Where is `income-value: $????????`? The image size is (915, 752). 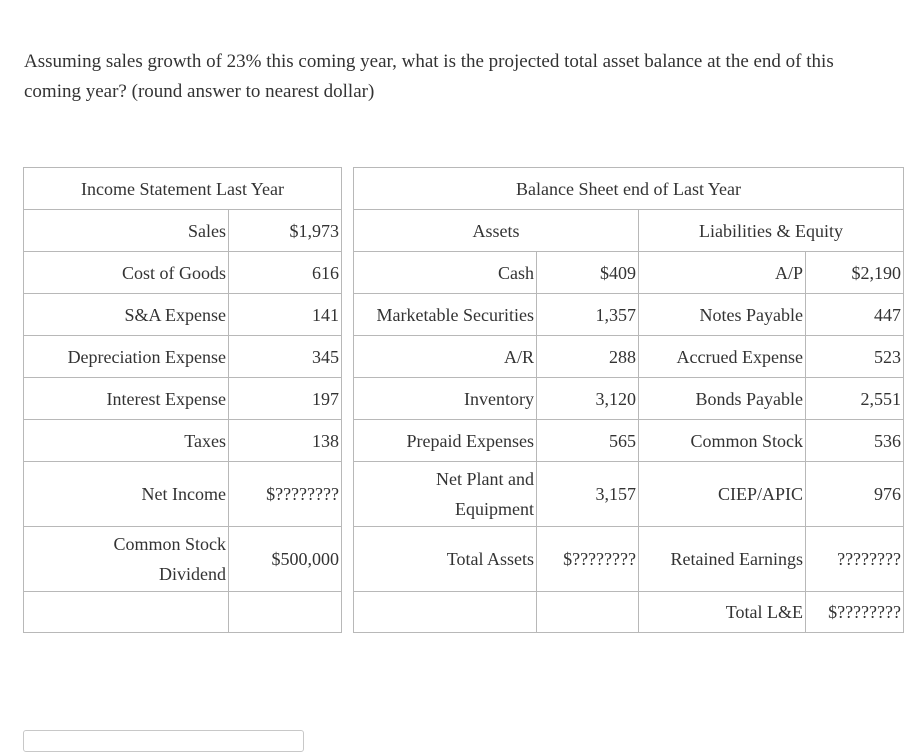
income-value: $???????? is located at coordinates (285, 494).